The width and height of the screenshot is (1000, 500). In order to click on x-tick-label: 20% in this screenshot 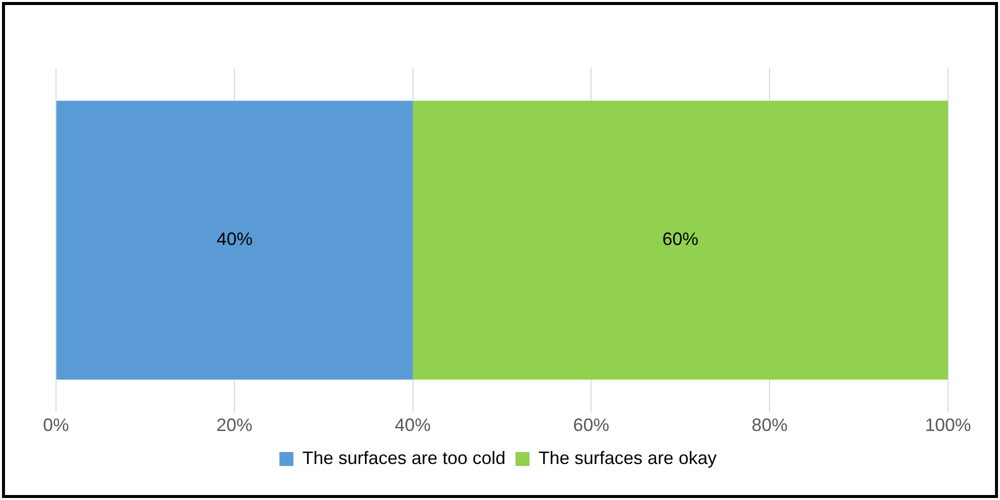, I will do `click(234, 425)`.